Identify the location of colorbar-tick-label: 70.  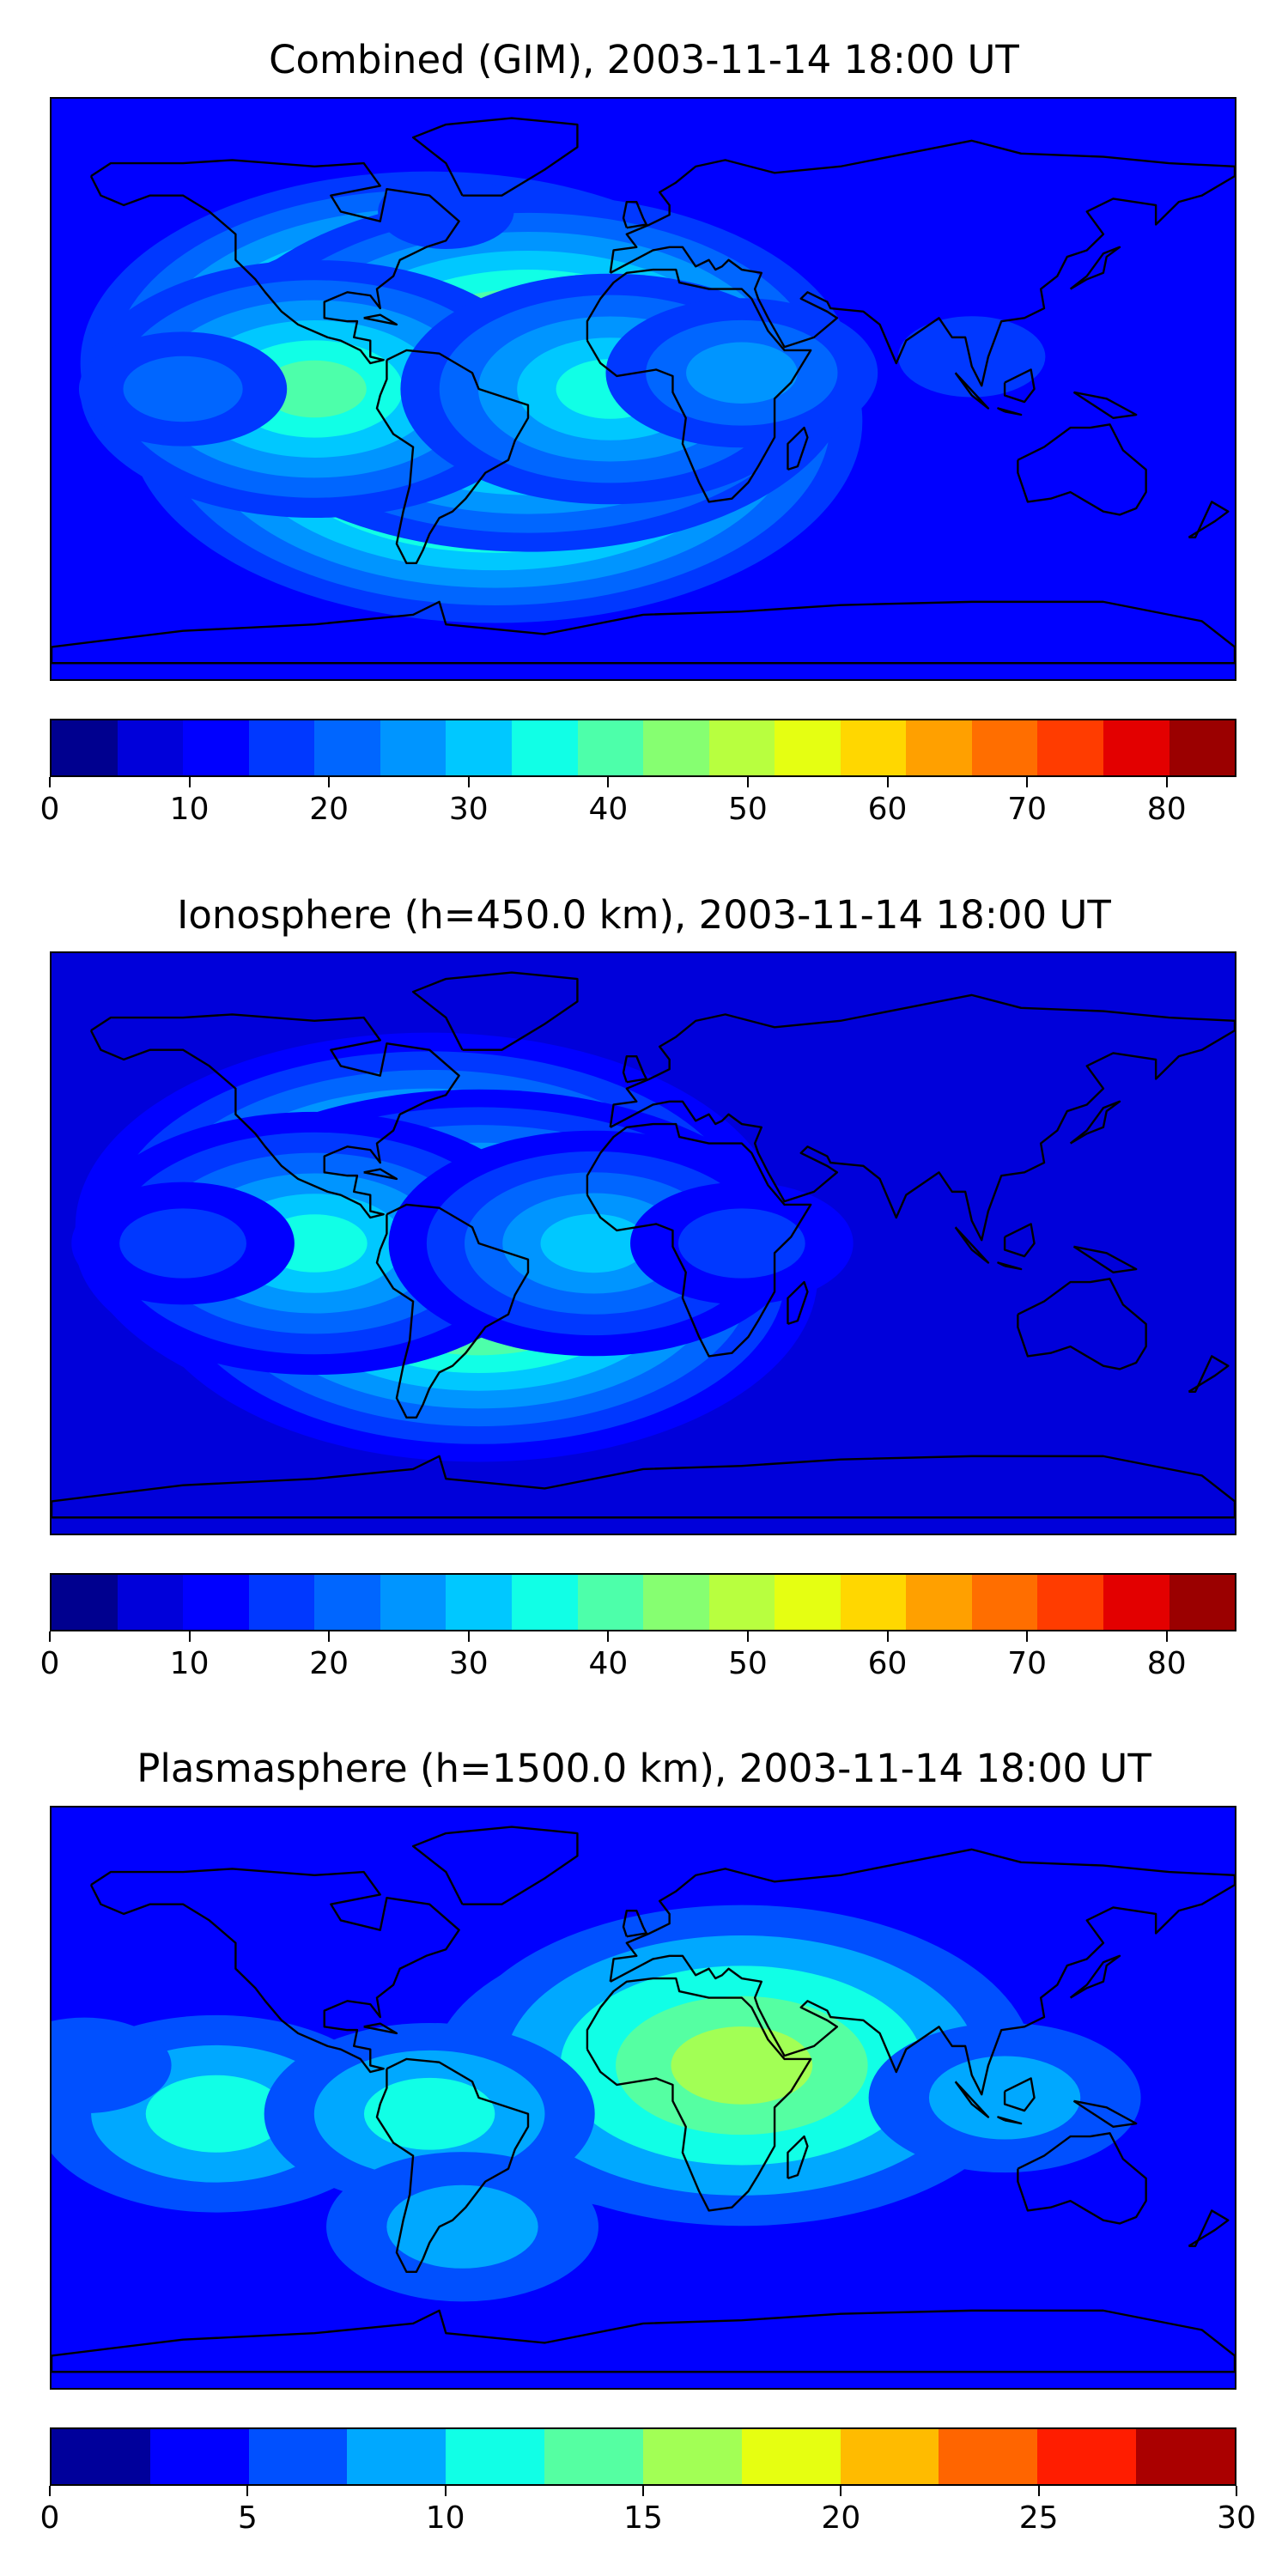
(1027, 810).